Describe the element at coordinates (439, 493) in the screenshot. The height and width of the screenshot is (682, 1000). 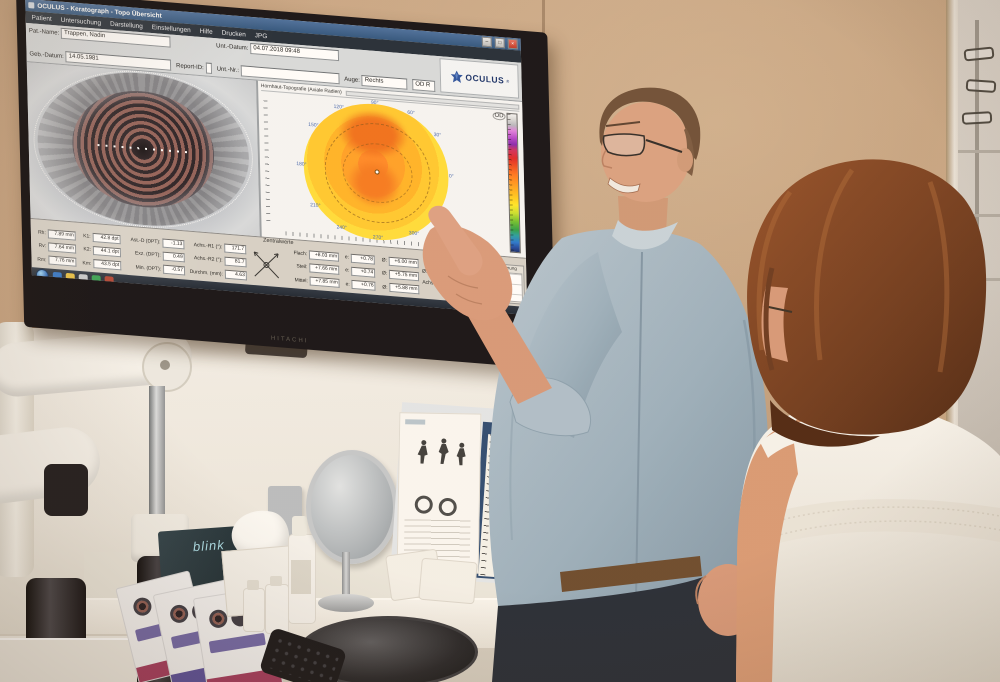
I see `white-flyer` at that location.